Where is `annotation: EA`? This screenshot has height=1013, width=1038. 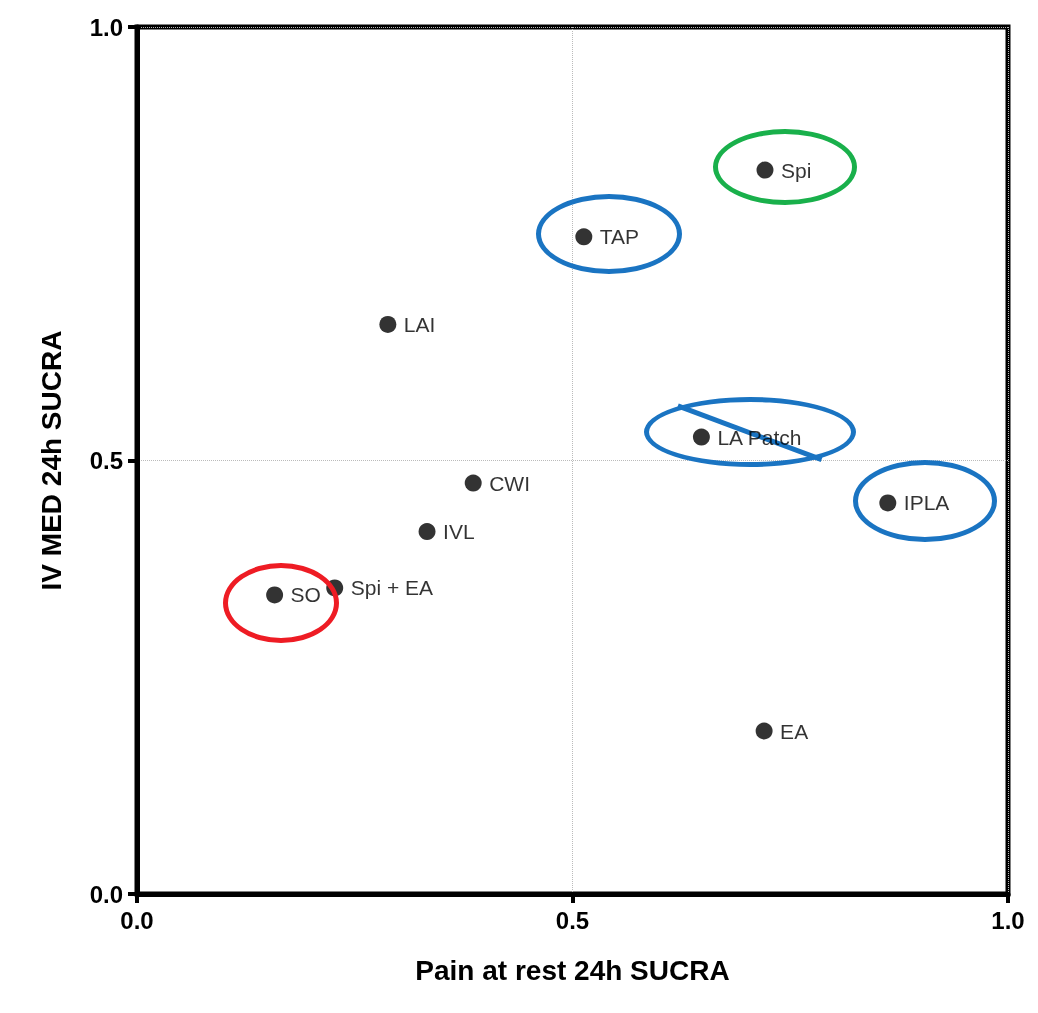 annotation: EA is located at coordinates (794, 731).